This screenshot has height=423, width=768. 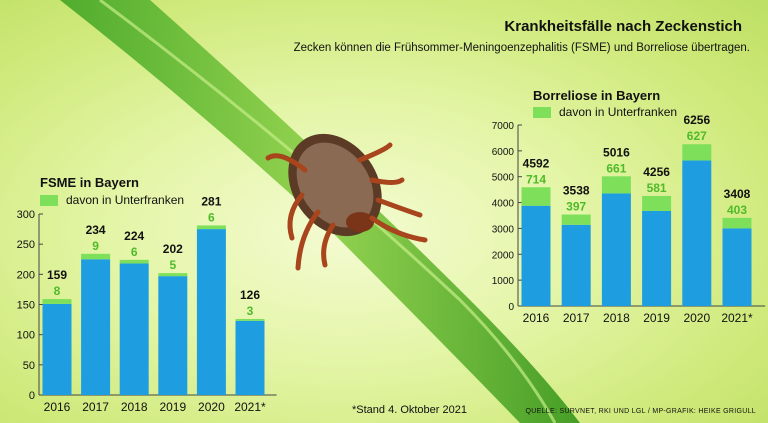 I want to click on tick-icon, so click(x=346, y=202).